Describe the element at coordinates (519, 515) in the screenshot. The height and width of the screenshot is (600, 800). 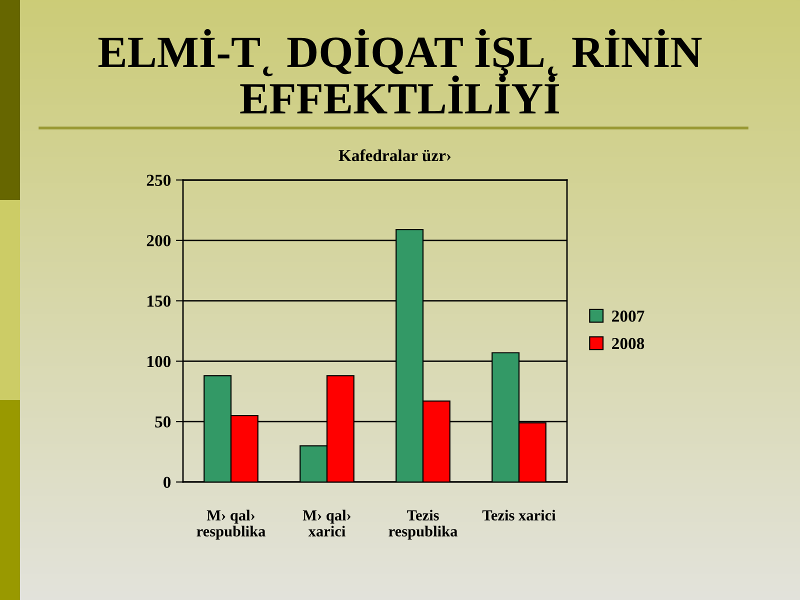
I see `x-tick-label: Tezis xarici` at that location.